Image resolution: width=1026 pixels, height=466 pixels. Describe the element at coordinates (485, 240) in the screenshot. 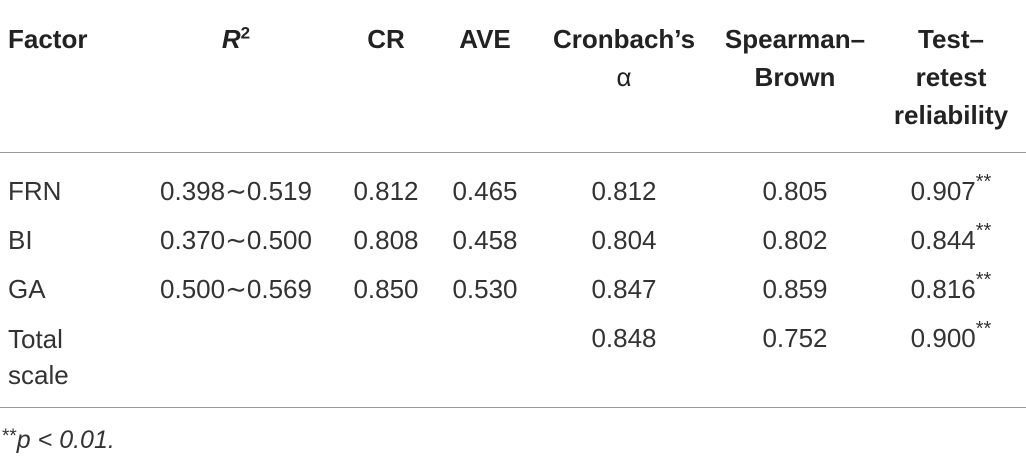

I see `cell-ave: 0.458` at that location.